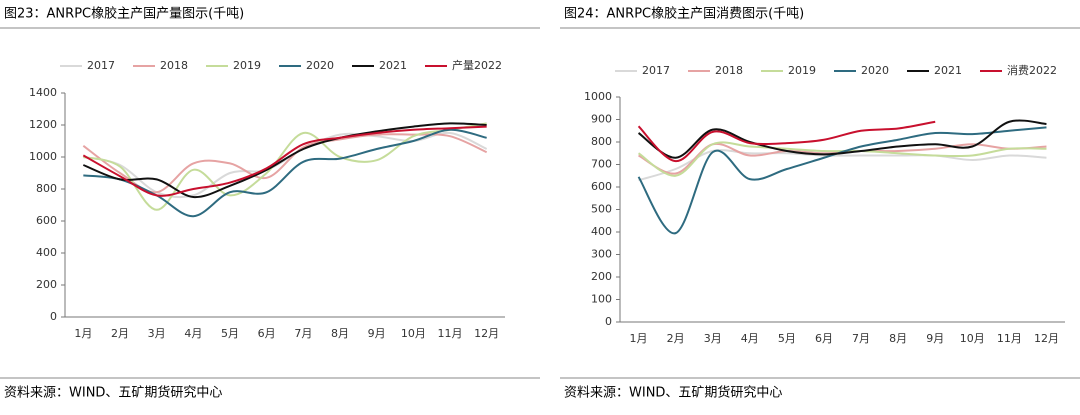 This screenshot has width=1080, height=415. I want to click on y-tick-label: 1200, so click(43, 124).